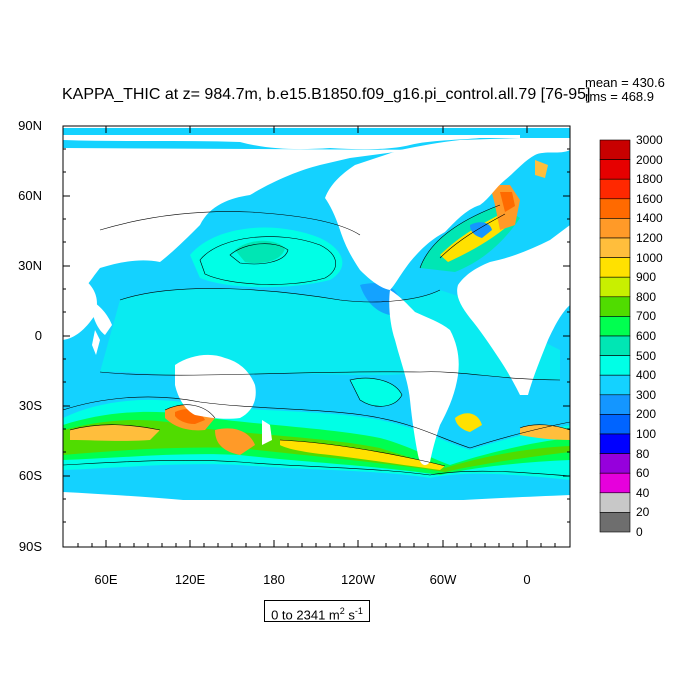  Describe the element at coordinates (358, 611) in the screenshot. I see `units-exponent-2: -1` at that location.